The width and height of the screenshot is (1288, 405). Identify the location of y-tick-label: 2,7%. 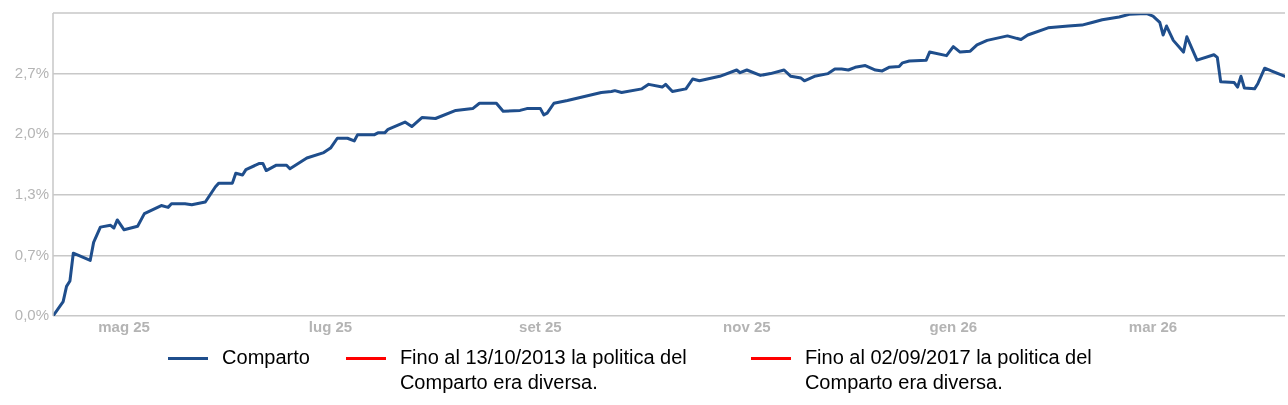
(31, 72).